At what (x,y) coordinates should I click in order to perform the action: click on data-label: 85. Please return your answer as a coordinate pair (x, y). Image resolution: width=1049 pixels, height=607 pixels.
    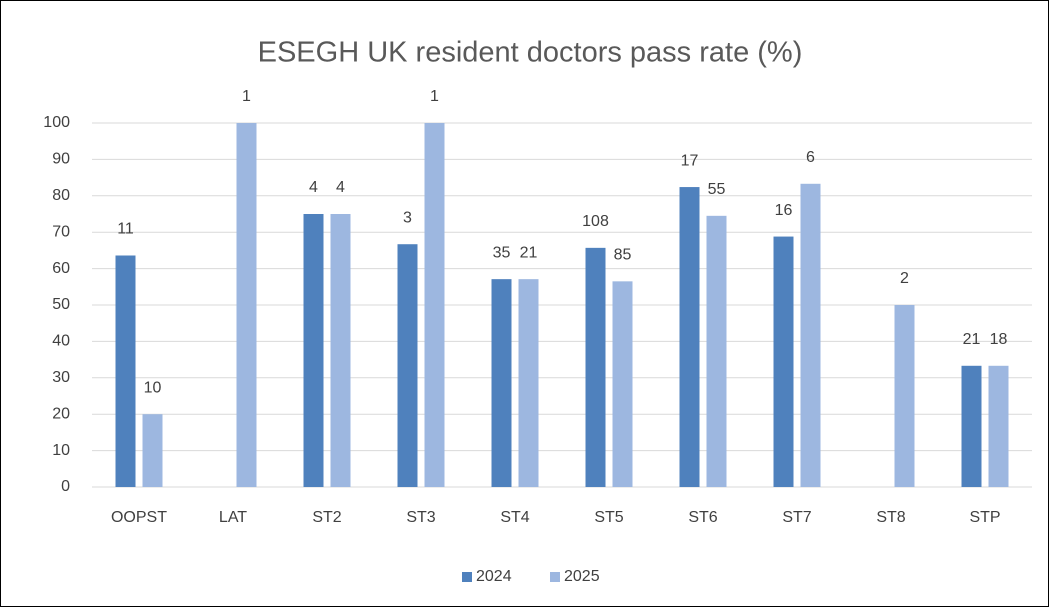
    Looking at the image, I should click on (623, 255).